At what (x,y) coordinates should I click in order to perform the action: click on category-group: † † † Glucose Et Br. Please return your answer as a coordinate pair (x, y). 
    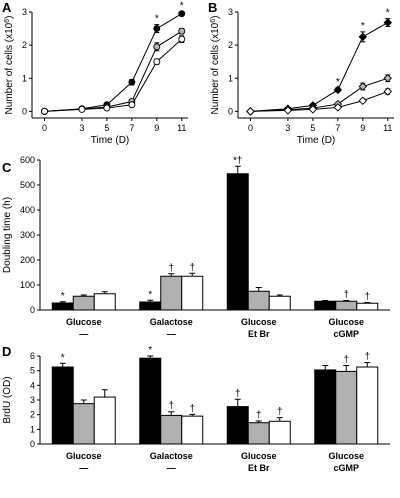
    Looking at the image, I should click on (258, 430).